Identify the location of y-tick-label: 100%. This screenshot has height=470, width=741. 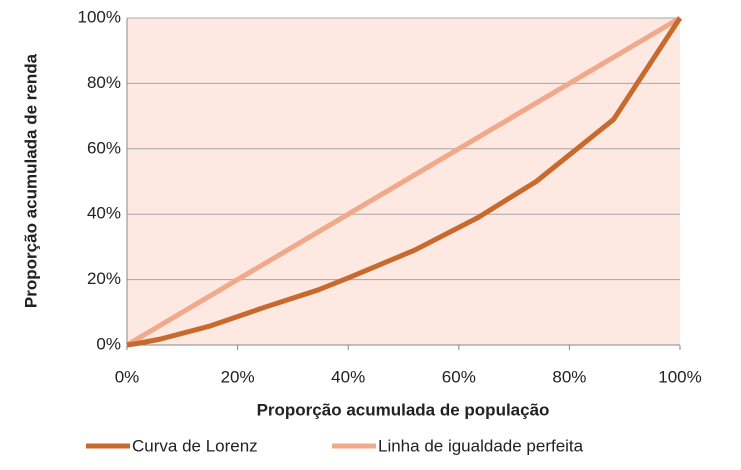
(99, 16).